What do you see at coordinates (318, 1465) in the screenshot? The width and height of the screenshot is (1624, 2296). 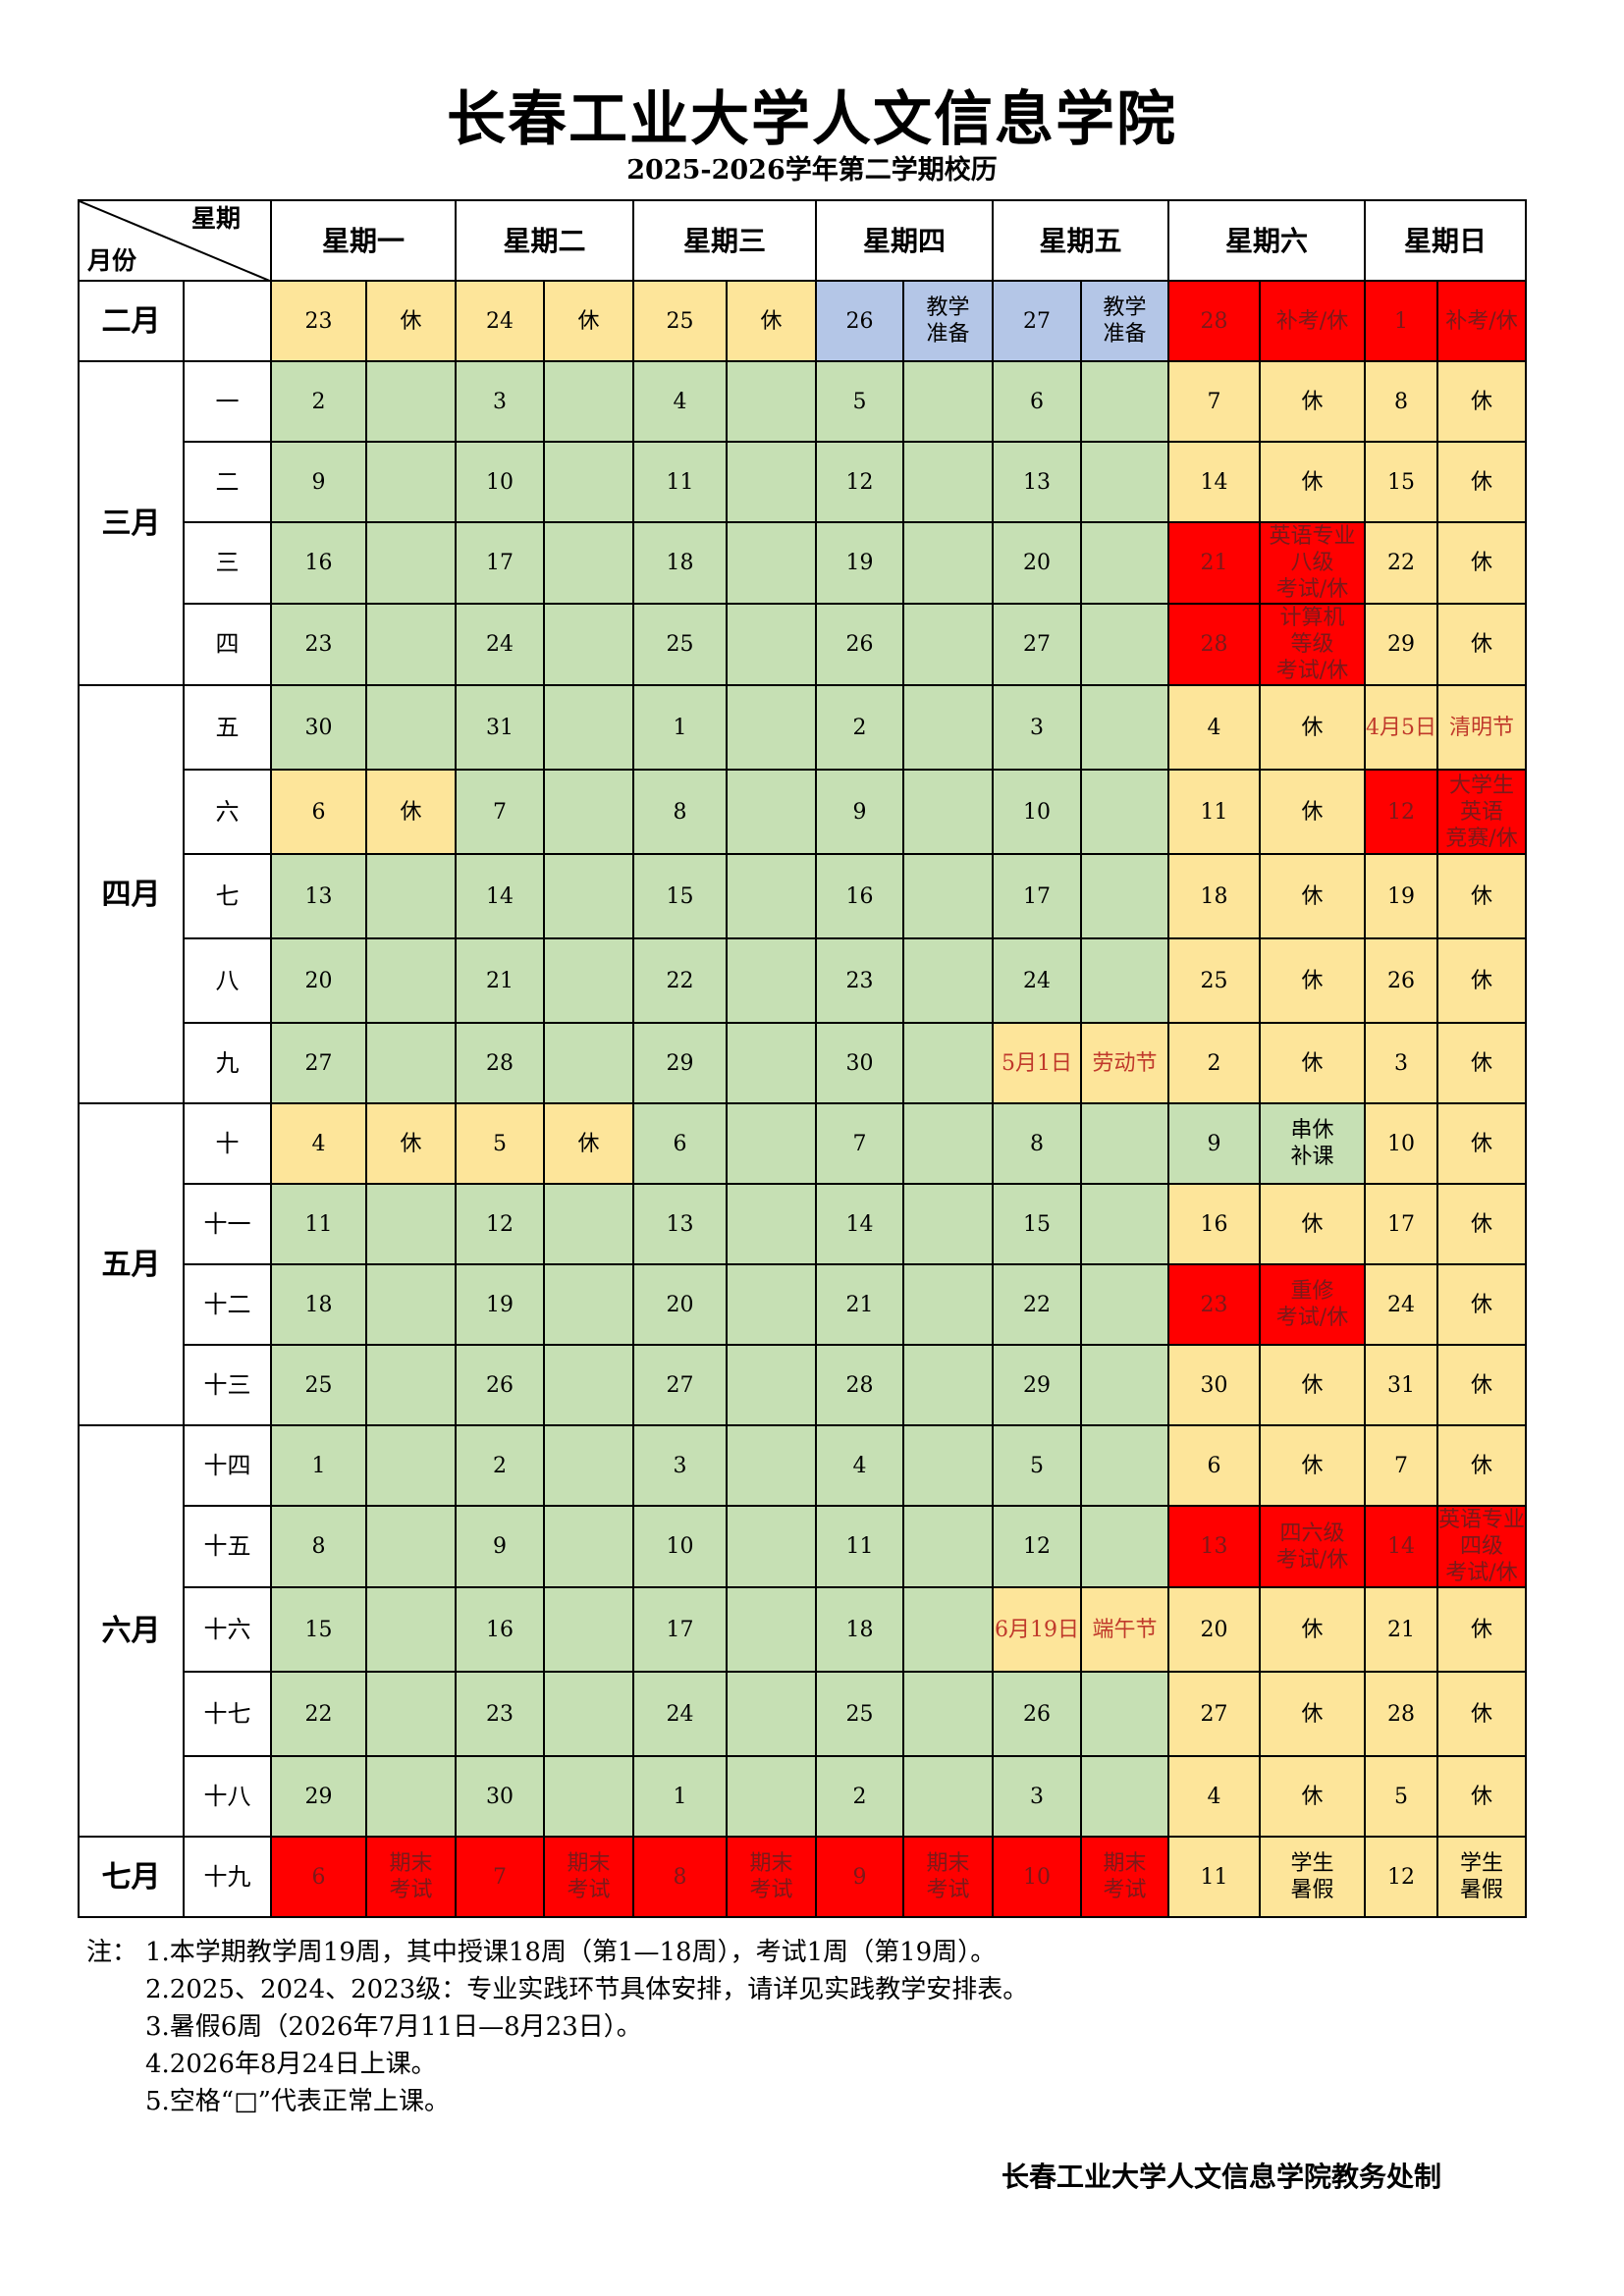 I see `date-cell: 1` at bounding box center [318, 1465].